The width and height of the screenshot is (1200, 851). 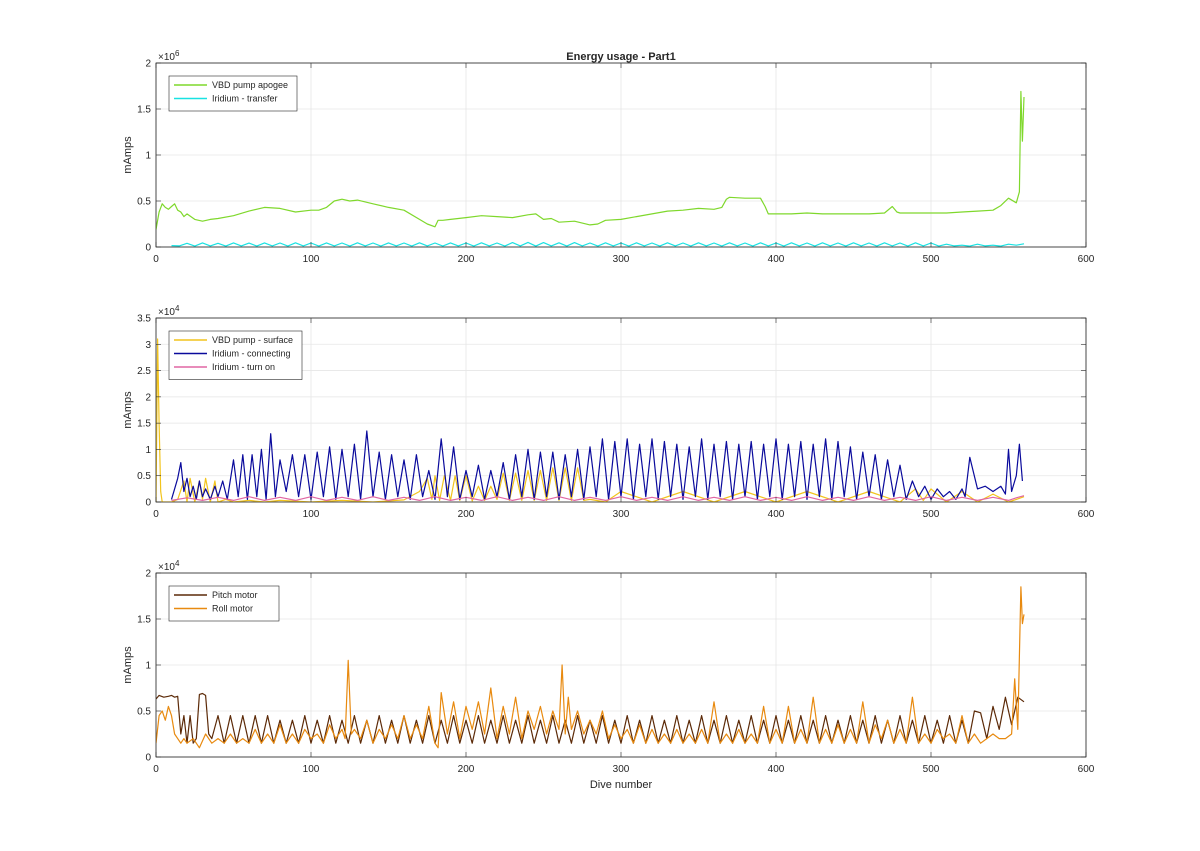 I want to click on legend-entry-vbd-pump-surface: VBD pump - surface, so click(x=252, y=340).